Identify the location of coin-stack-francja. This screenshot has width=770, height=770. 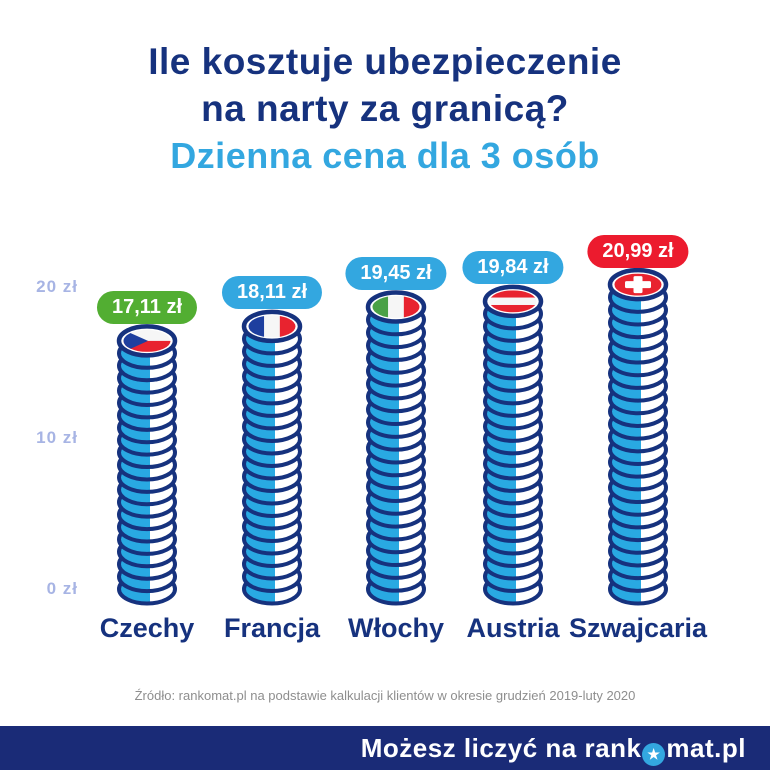
(272, 457).